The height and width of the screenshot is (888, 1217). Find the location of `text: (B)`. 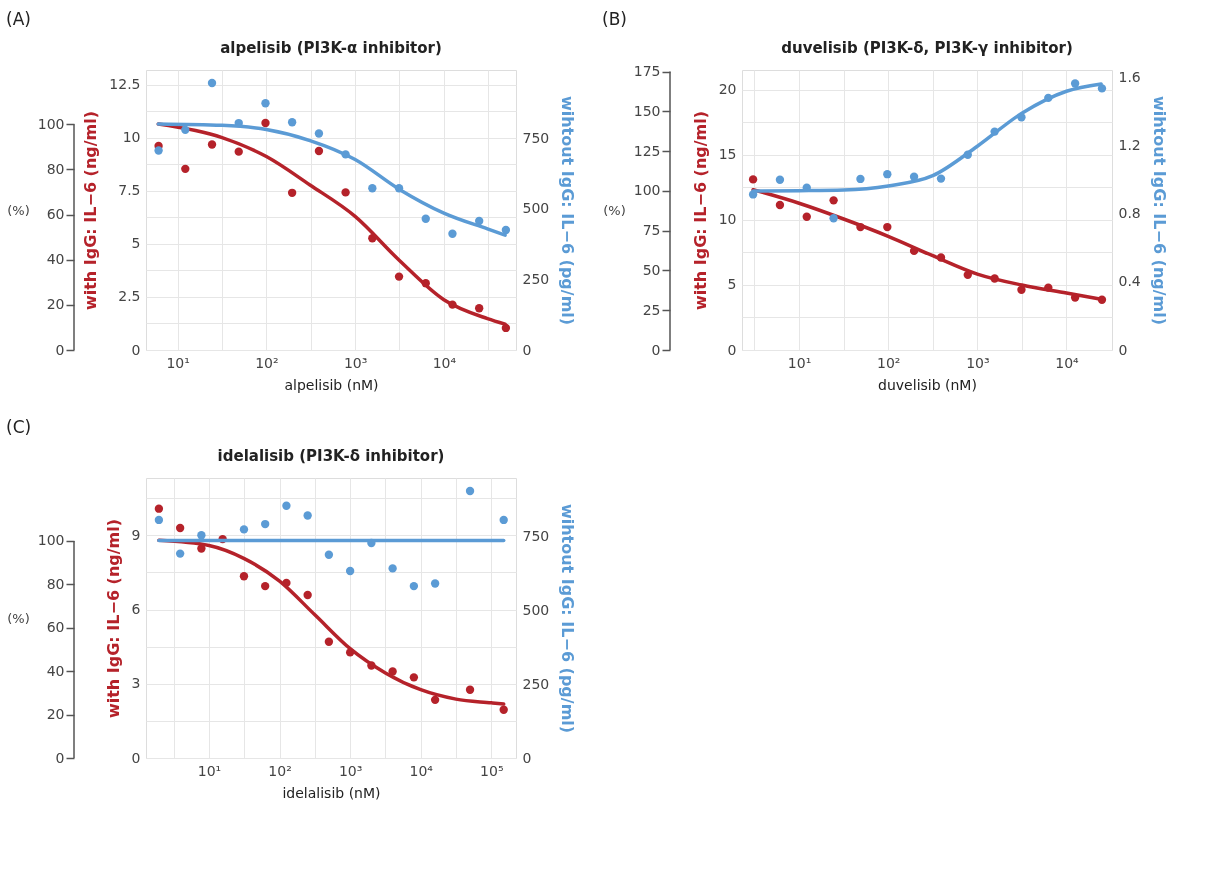

text: (B) is located at coordinates (614, 19).